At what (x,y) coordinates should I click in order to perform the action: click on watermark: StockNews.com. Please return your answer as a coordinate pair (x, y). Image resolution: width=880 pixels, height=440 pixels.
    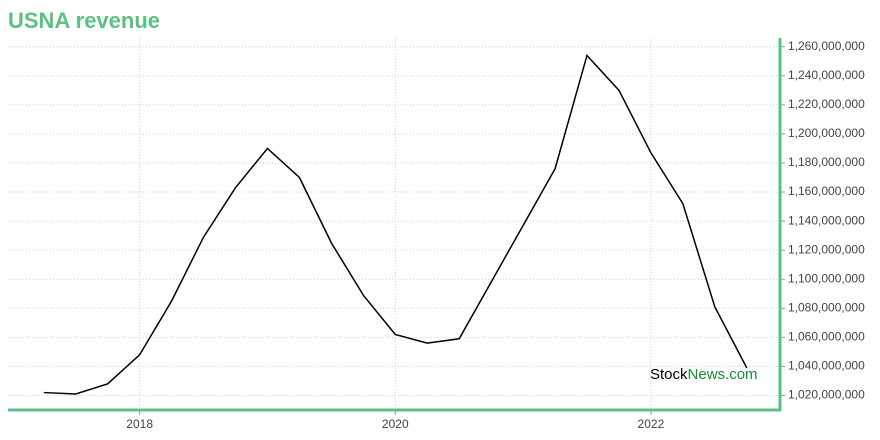
    Looking at the image, I should click on (704, 374).